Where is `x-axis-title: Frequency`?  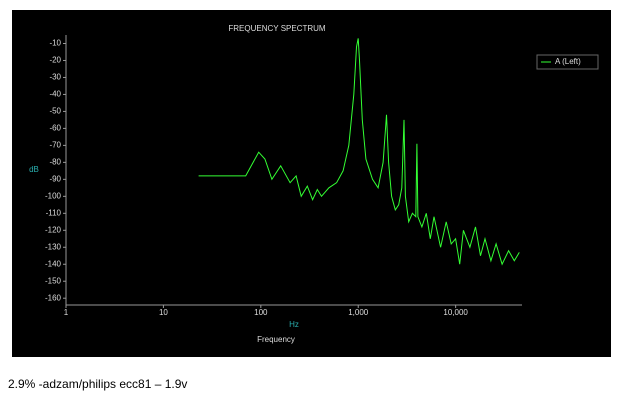 x-axis-title: Frequency is located at coordinates (276, 339).